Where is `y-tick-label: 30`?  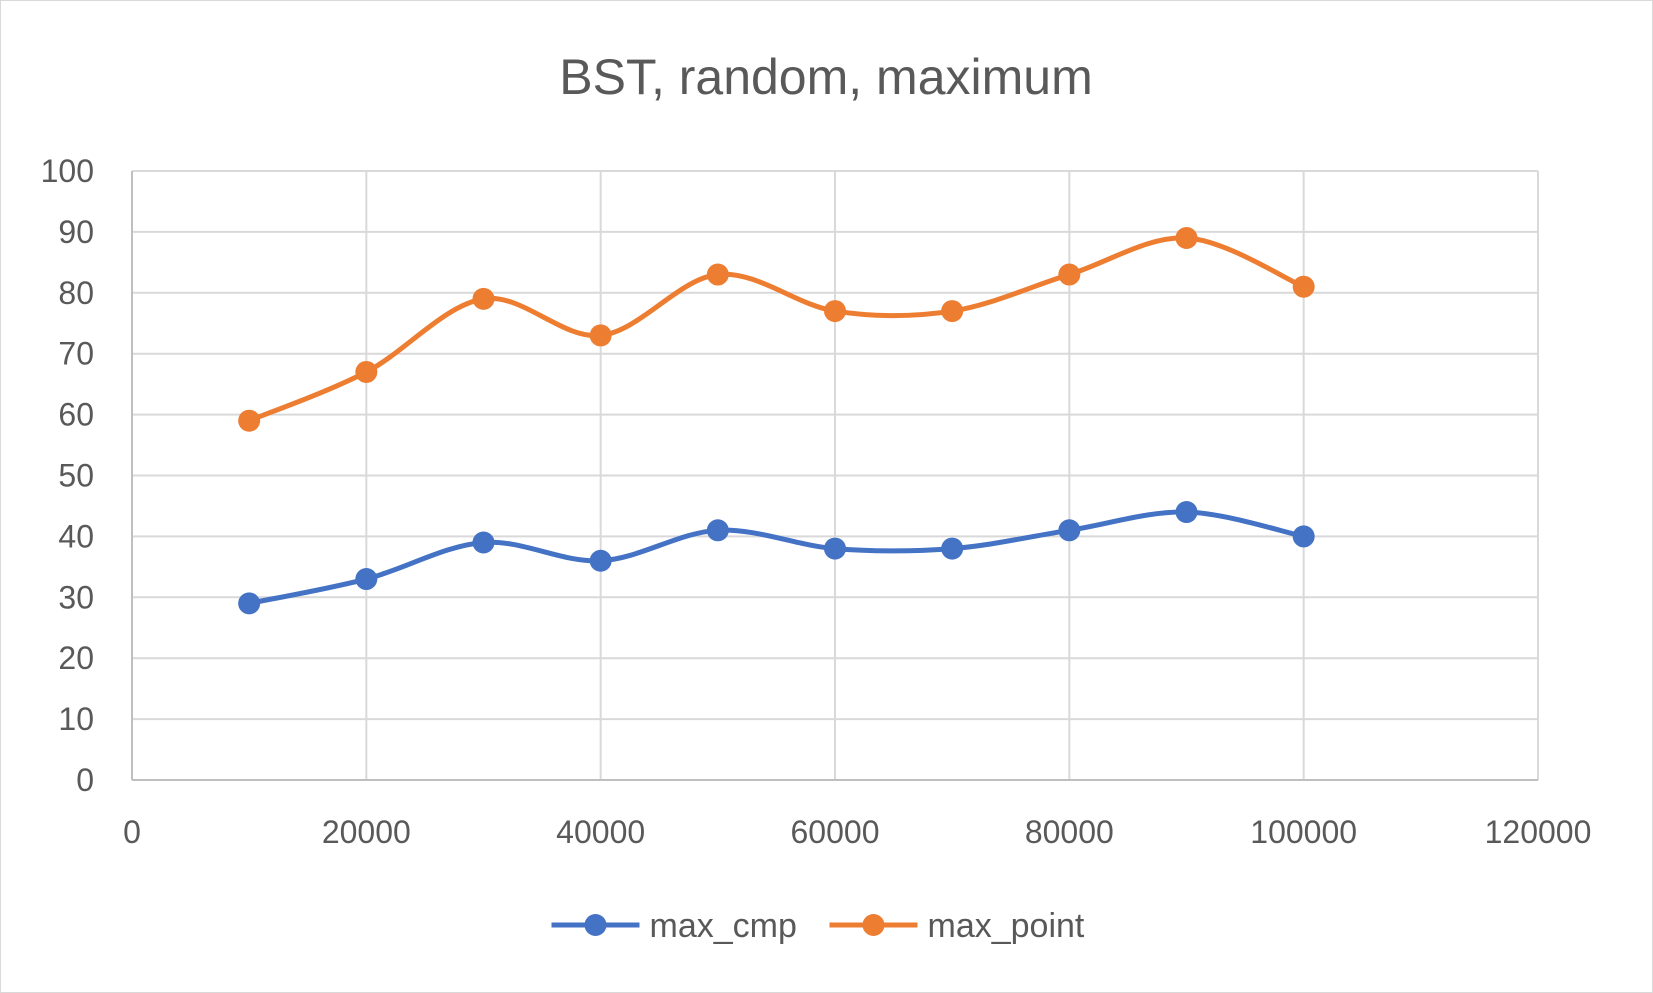
y-tick-label: 30 is located at coordinates (76, 597).